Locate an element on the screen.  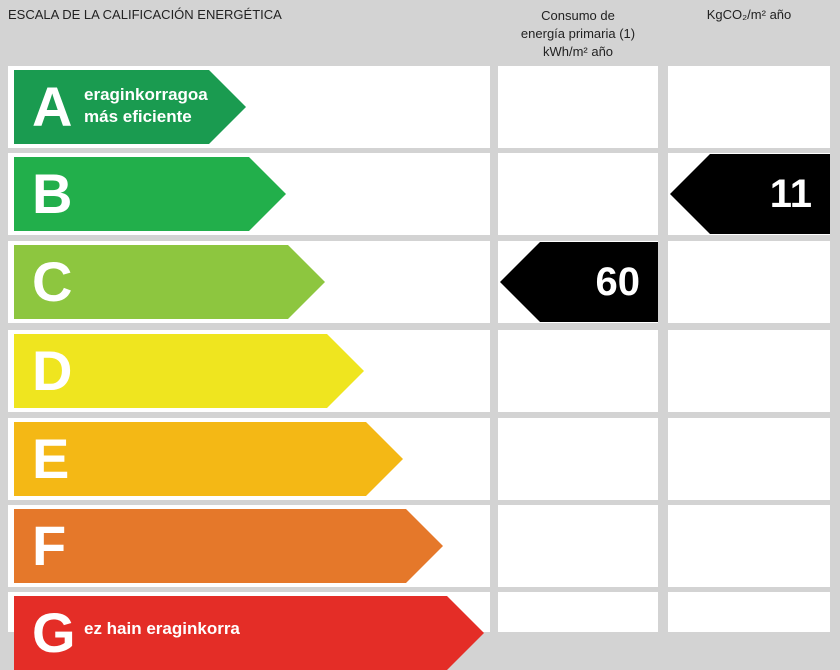
header-line: kWh/m² año is located at coordinates (578, 51).